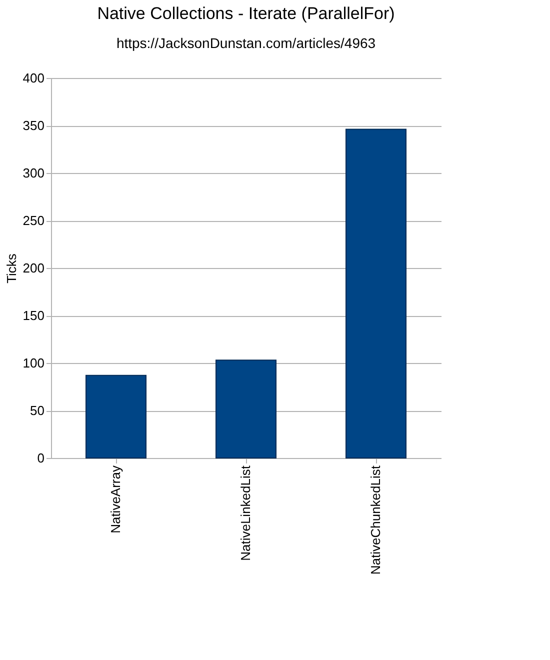  What do you see at coordinates (40, 458) in the screenshot?
I see `y-tick-label: 0` at bounding box center [40, 458].